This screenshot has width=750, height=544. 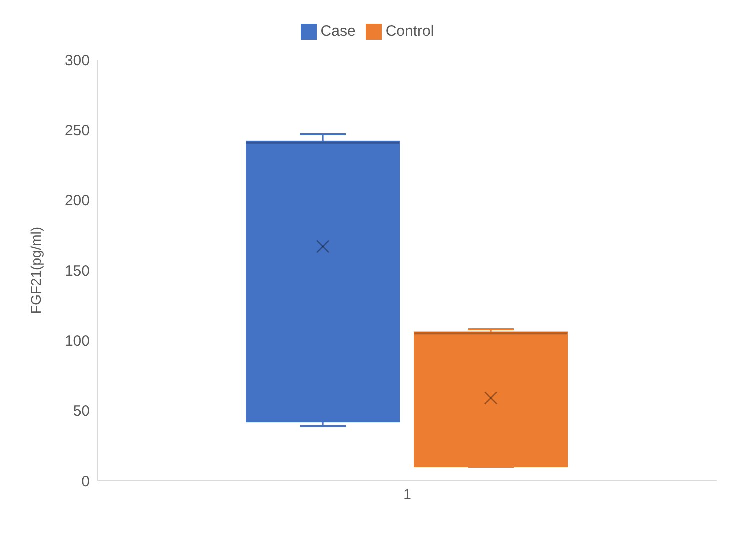 I want to click on y-tick-label: 0, so click(x=86, y=481).